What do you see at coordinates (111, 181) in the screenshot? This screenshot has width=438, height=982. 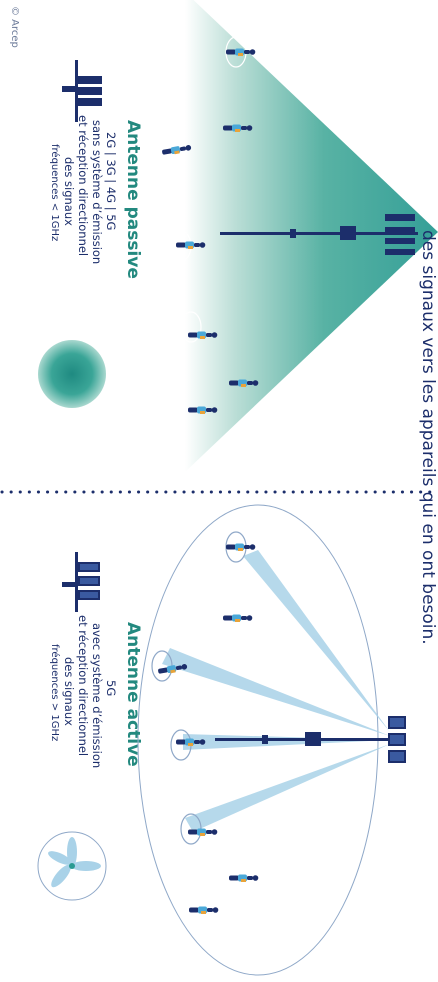 I see `passive-generations: 2G | 3G | 4G | 5G` at bounding box center [111, 181].